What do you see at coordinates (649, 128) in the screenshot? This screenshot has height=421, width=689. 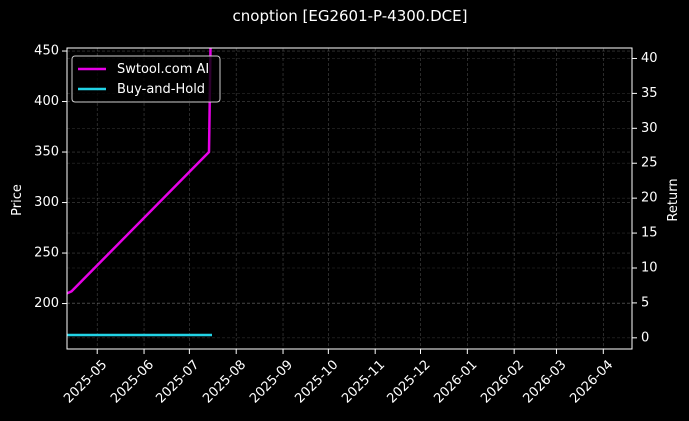 I see `y2-tick-label: 30` at bounding box center [649, 128].